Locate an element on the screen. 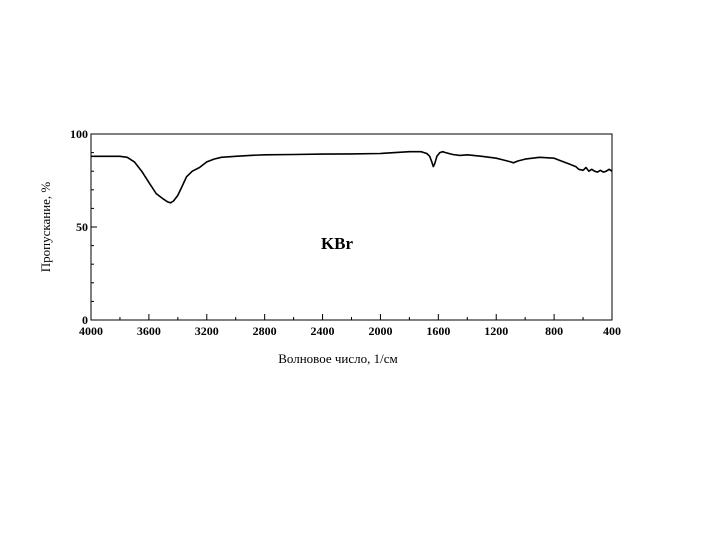 The width and height of the screenshot is (720, 540). y-tick-label: 0 is located at coordinates (85, 320).